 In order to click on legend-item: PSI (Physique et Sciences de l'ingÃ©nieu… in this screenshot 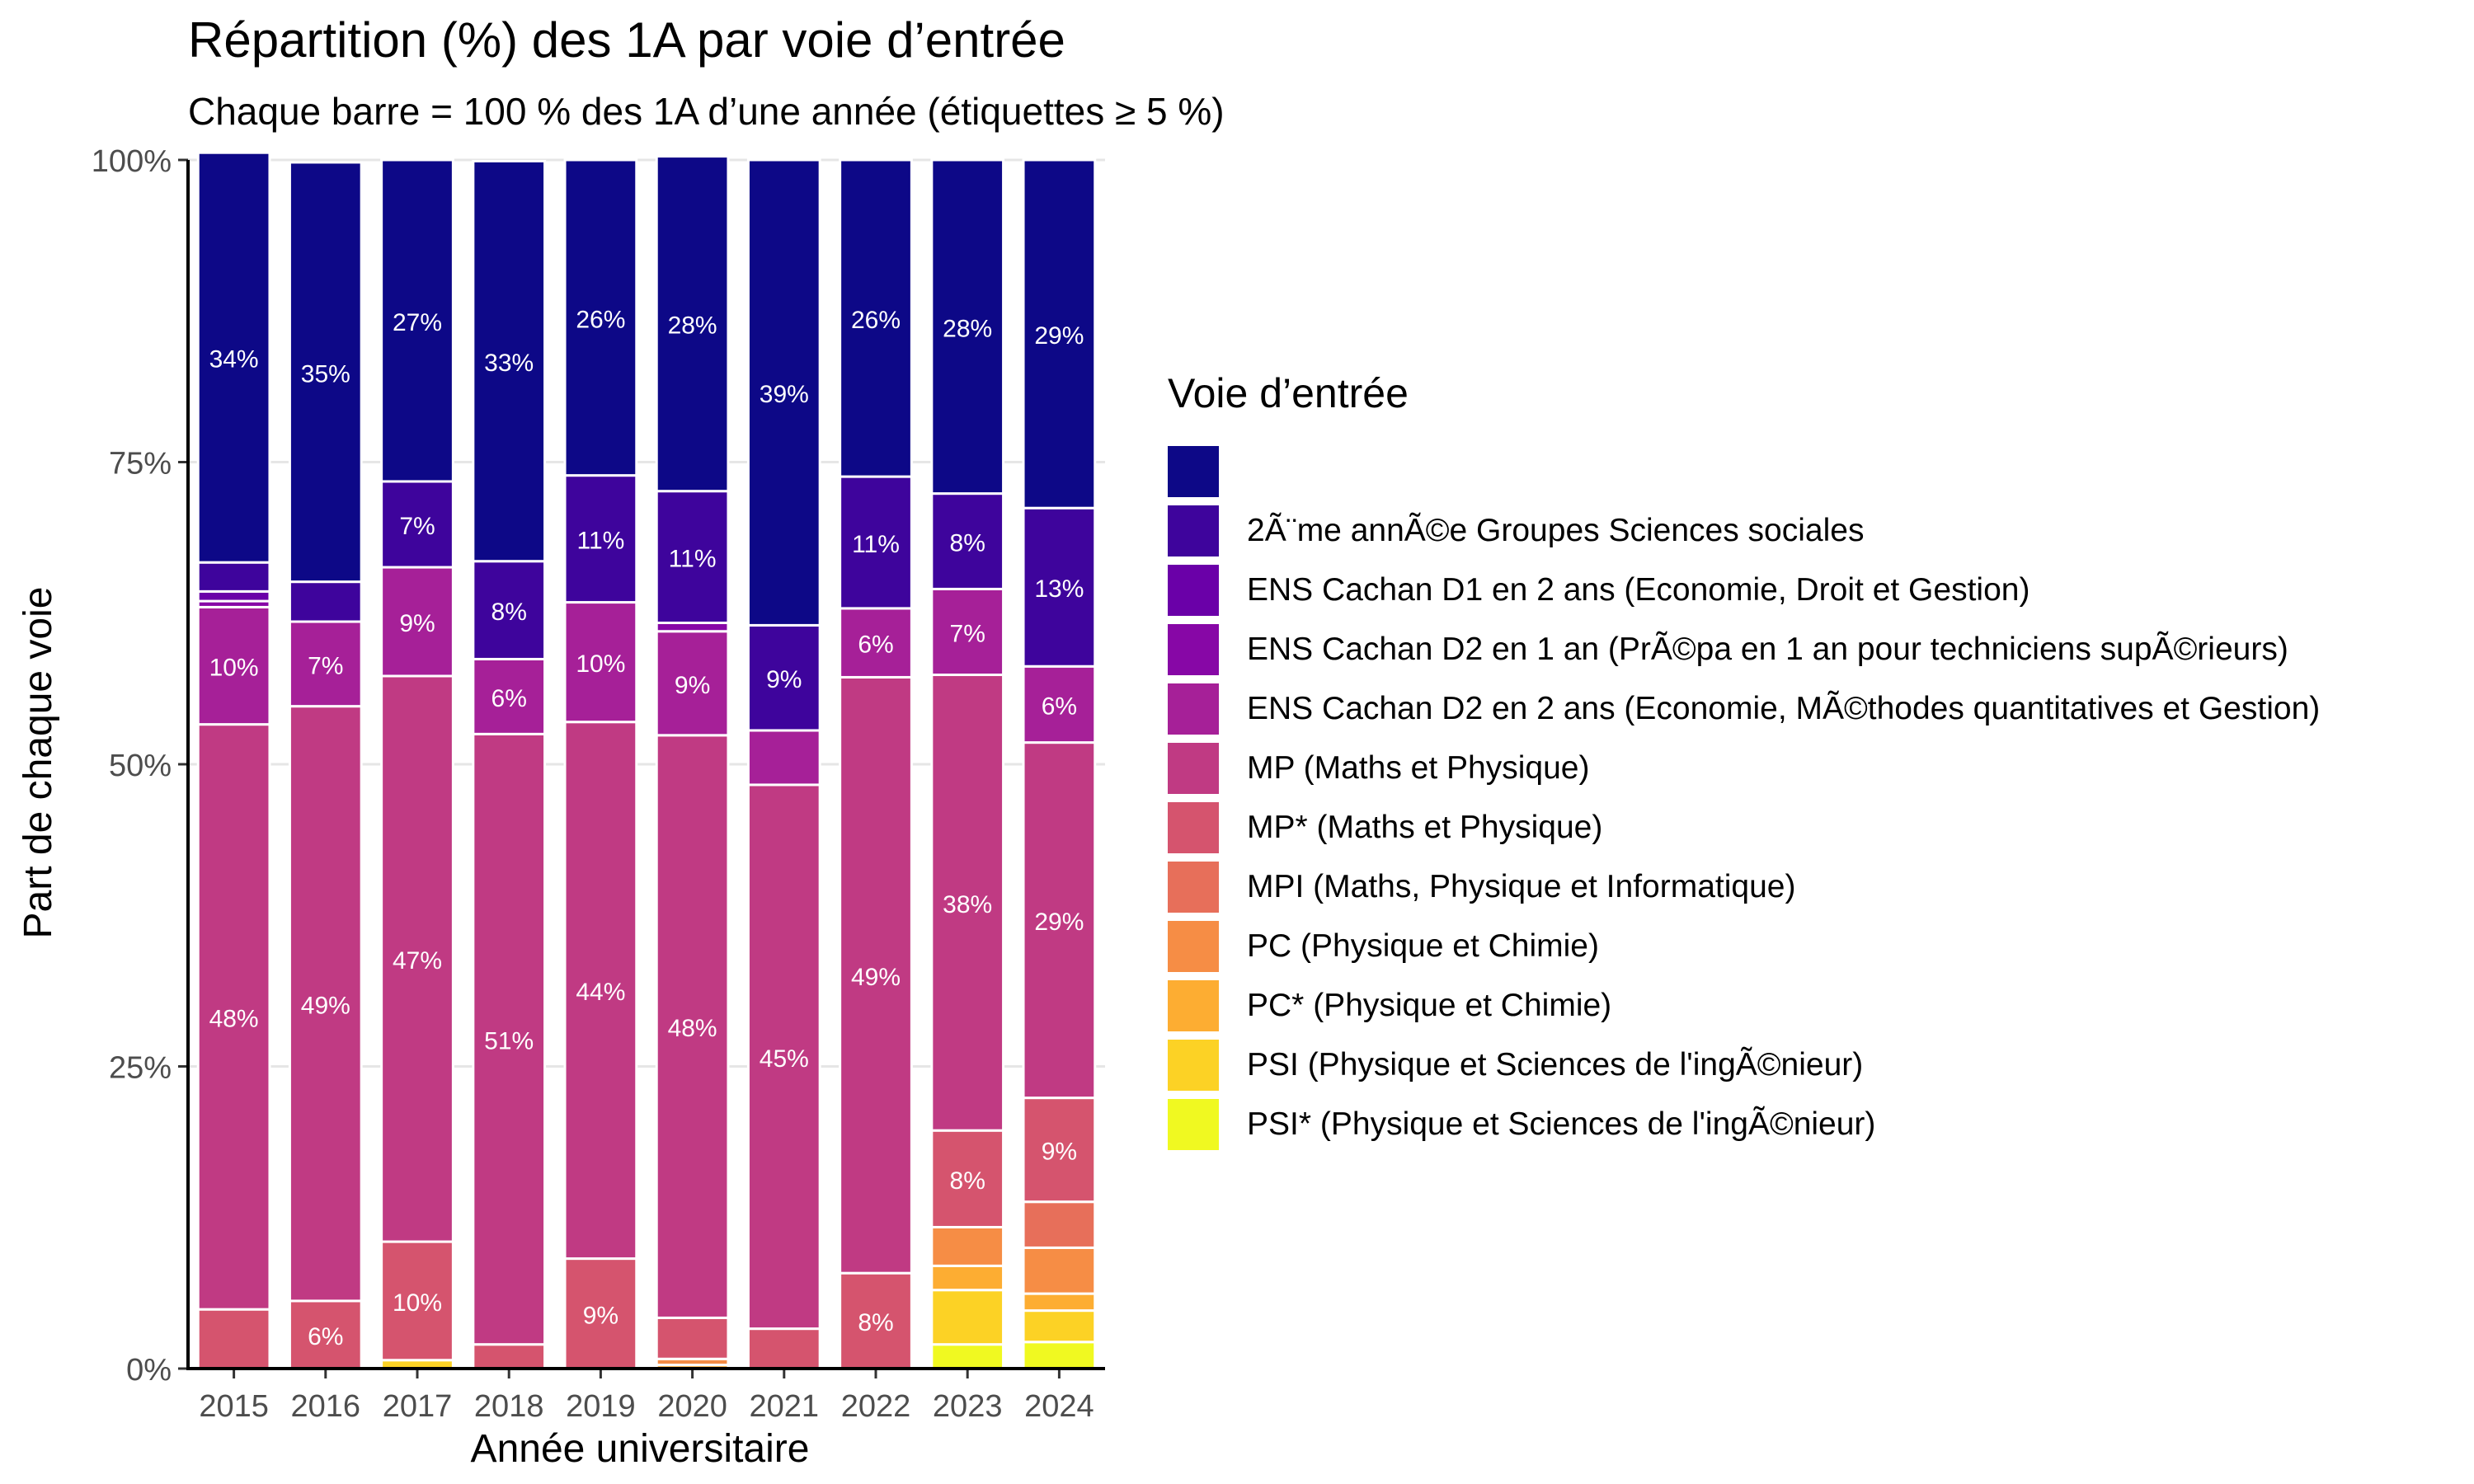, I will do `click(1744, 1065)`.